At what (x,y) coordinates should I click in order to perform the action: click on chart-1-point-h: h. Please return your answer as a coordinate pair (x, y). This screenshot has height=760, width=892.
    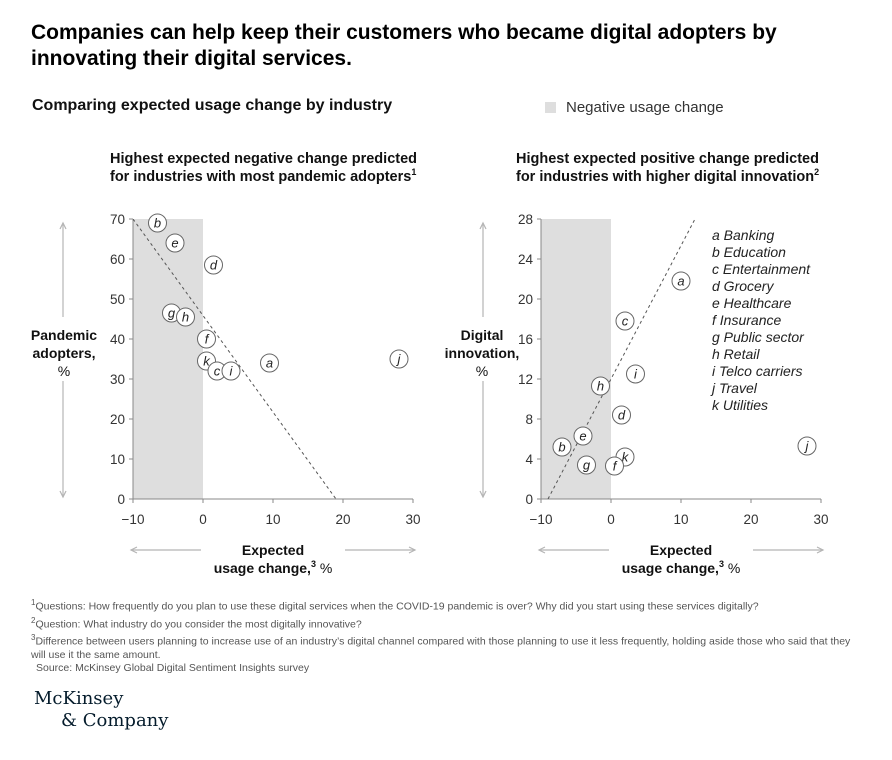
    Looking at the image, I should click on (185, 317).